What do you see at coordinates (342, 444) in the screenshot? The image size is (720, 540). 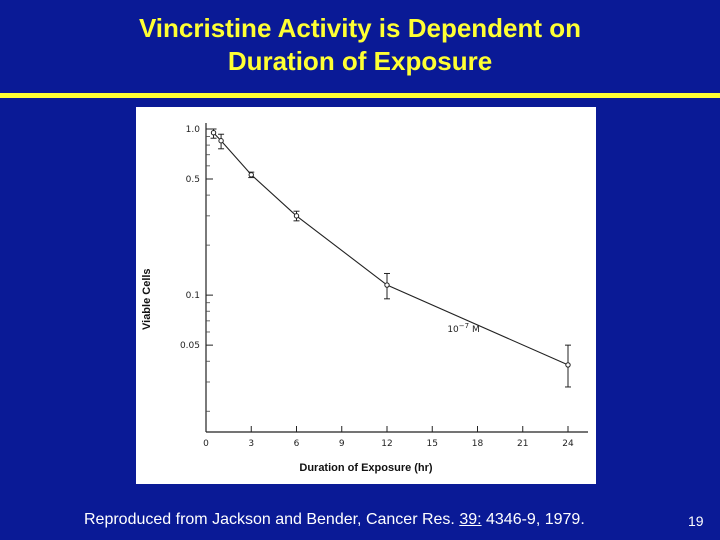 I see `x-tick-label: 9` at bounding box center [342, 444].